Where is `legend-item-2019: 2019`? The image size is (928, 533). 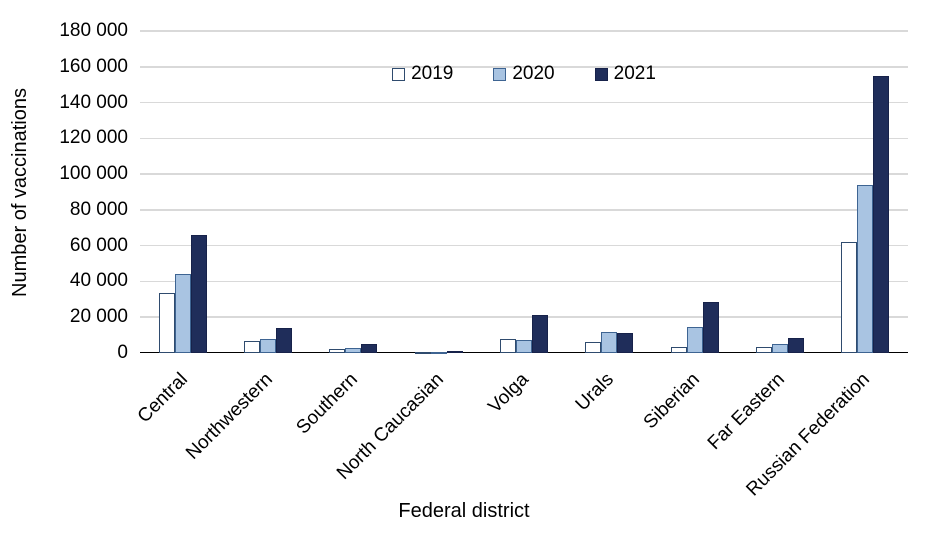
legend-item-2019: 2019 is located at coordinates (422, 74).